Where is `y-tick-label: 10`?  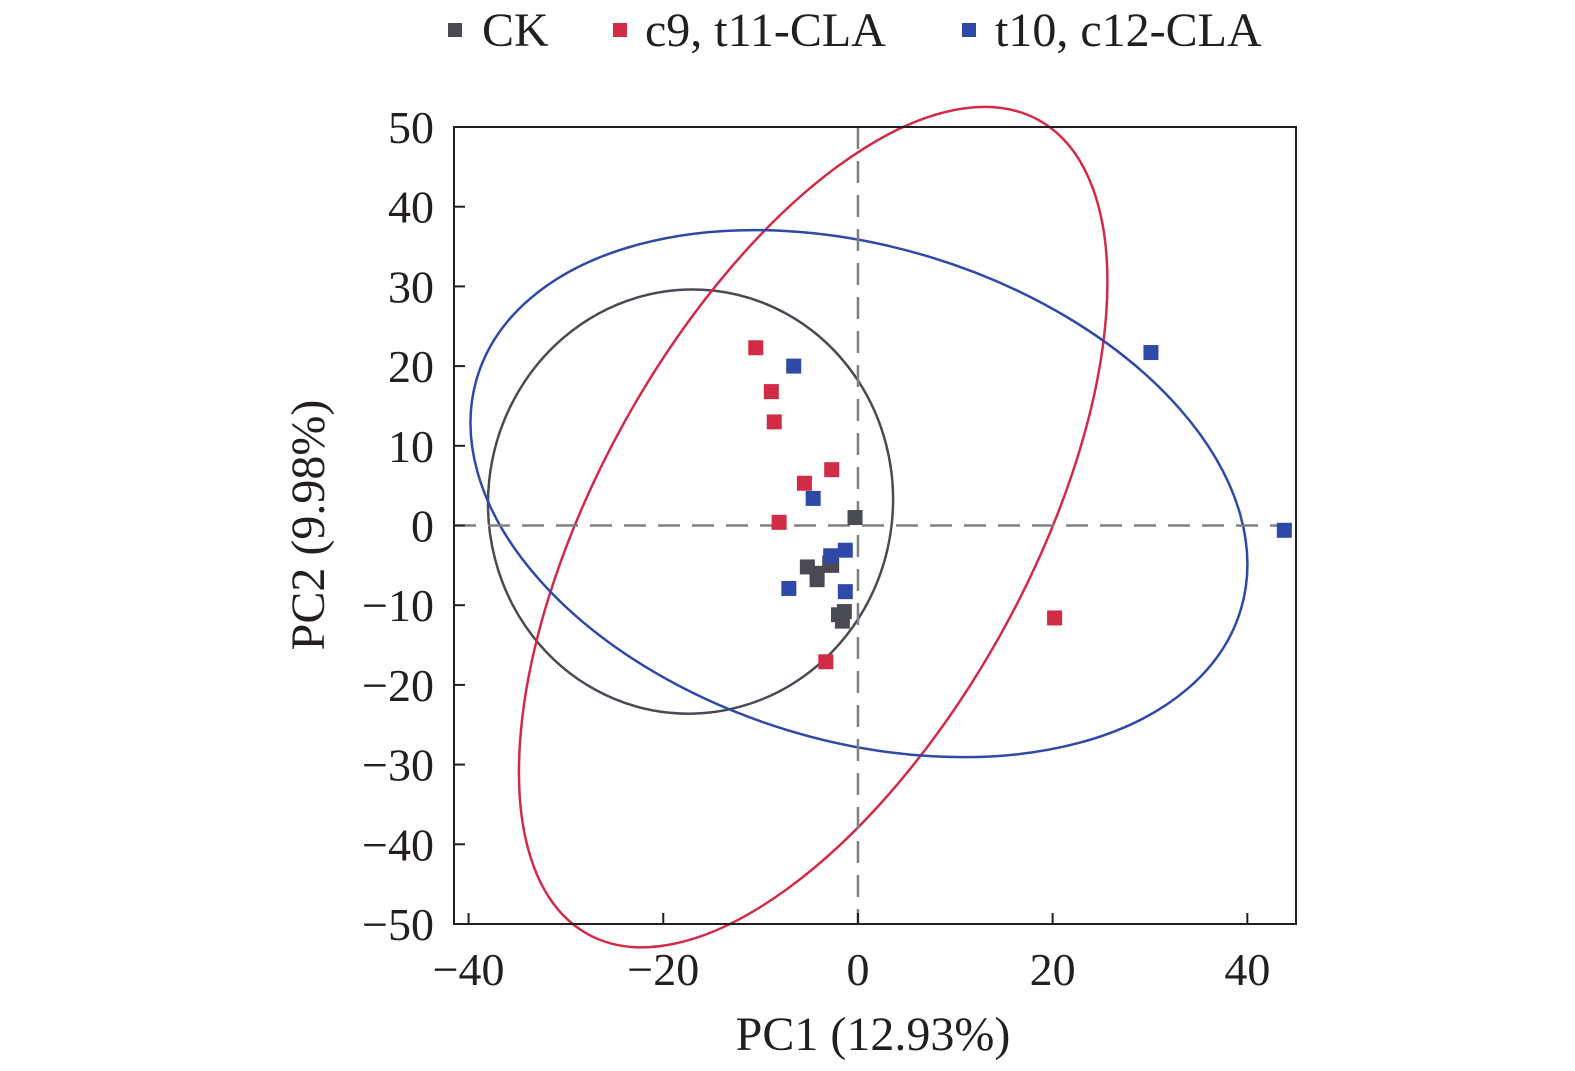 y-tick-label: 10 is located at coordinates (411, 446).